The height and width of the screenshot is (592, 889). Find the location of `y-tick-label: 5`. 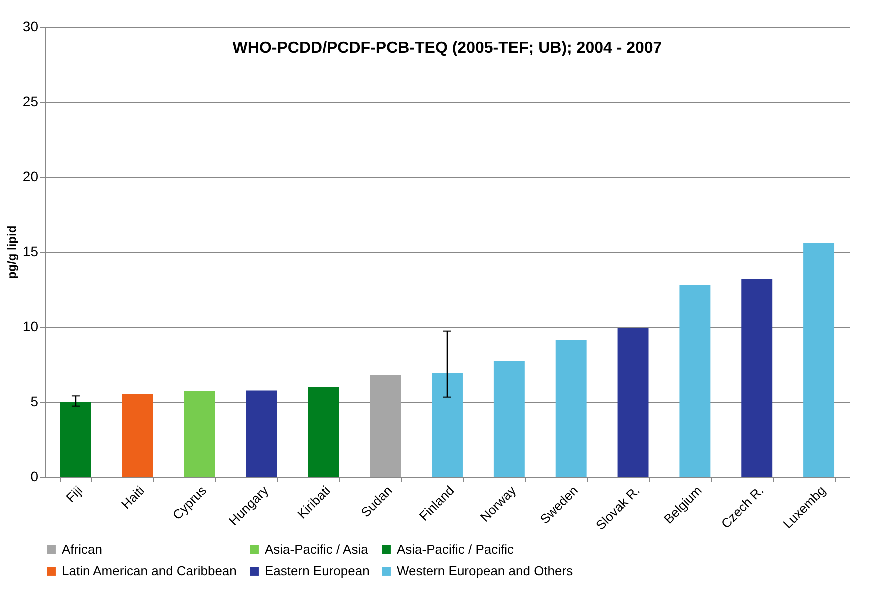

y-tick-label: 5 is located at coordinates (34, 402).